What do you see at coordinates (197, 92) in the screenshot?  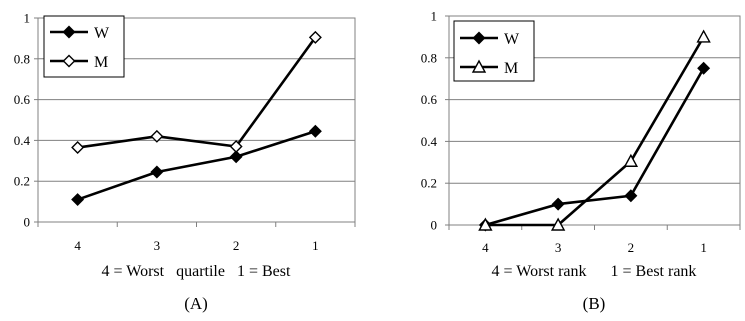 I see `series-m-line` at bounding box center [197, 92].